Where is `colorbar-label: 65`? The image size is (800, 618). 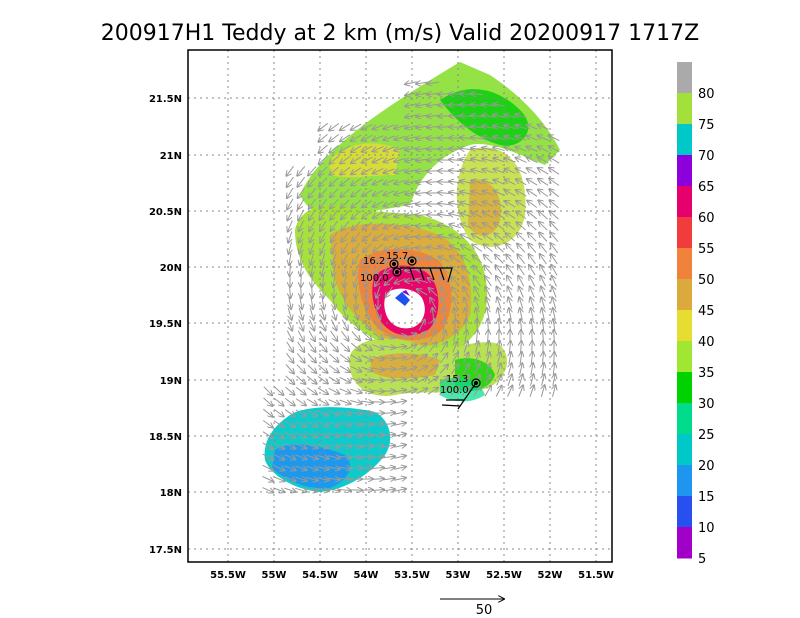
colorbar-label: 65 is located at coordinates (706, 187).